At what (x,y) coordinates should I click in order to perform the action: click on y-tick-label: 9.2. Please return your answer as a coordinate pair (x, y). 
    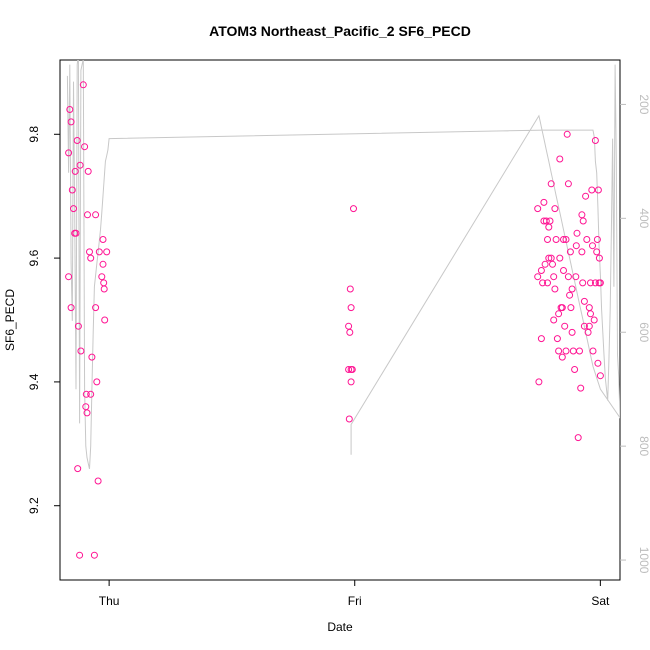
    Looking at the image, I should click on (34, 505).